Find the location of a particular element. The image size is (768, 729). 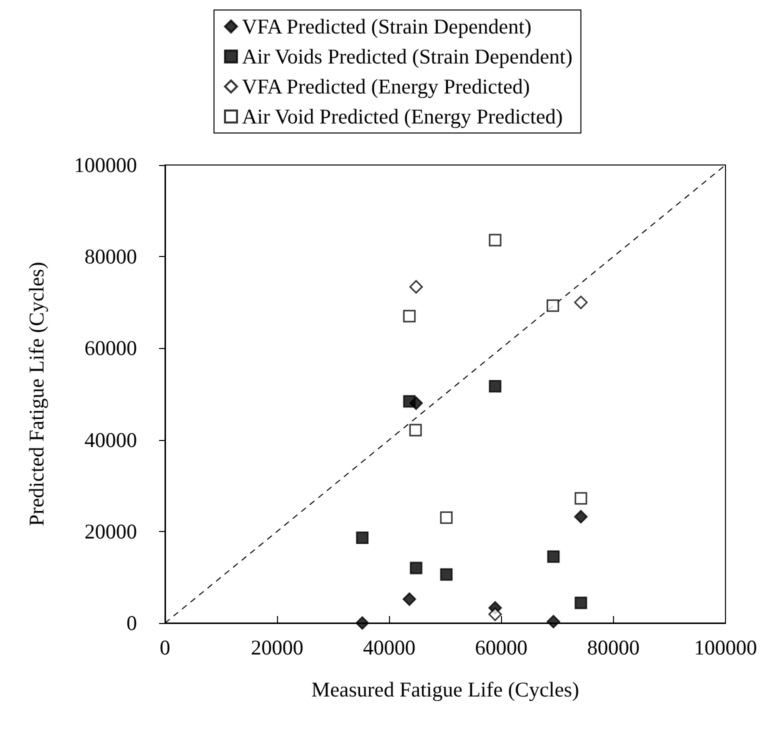

legend-label: Air Void Predicted (Energy Predicted) is located at coordinates (402, 116).